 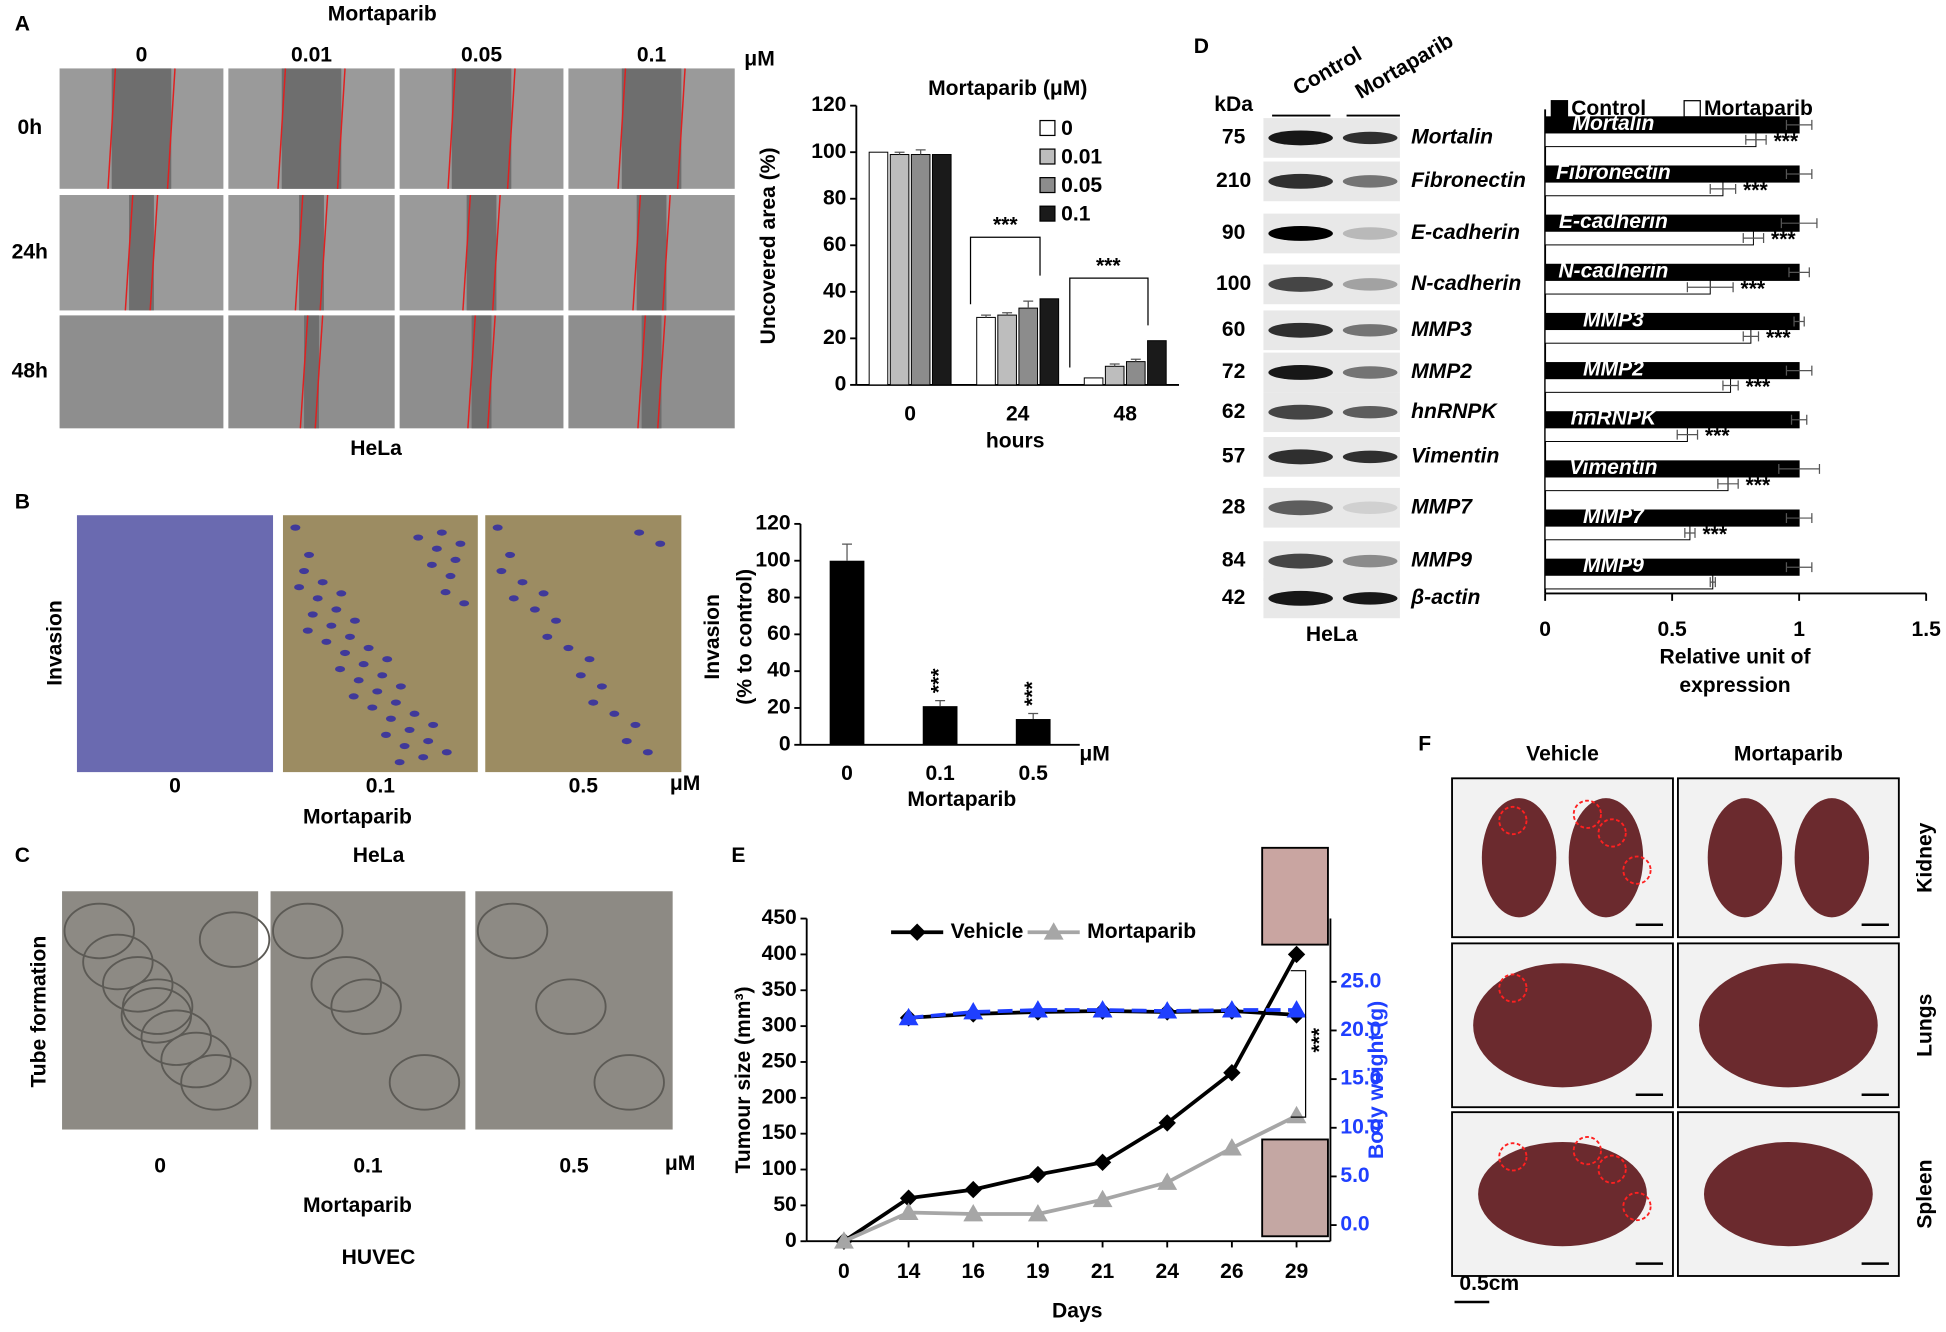 What do you see at coordinates (1015, 441) in the screenshot?
I see `x-axis-label: hours` at bounding box center [1015, 441].